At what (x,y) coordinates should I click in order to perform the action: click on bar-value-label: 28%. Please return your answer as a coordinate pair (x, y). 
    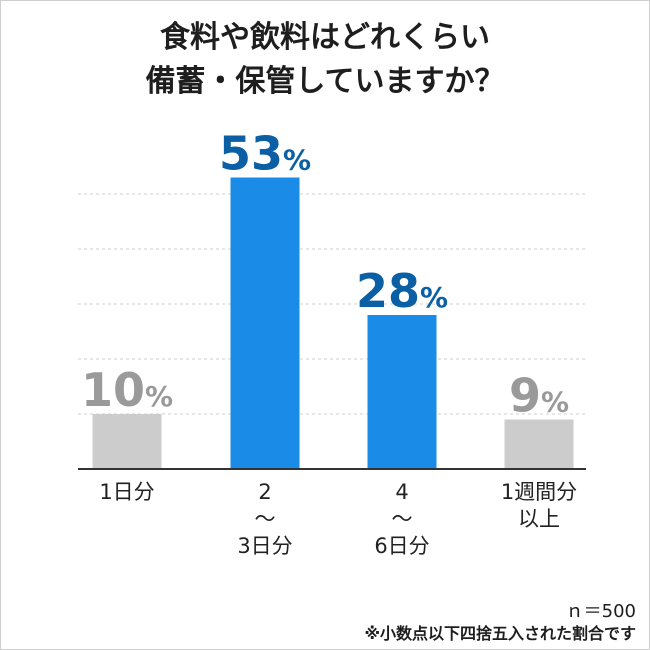
    Looking at the image, I should click on (402, 291).